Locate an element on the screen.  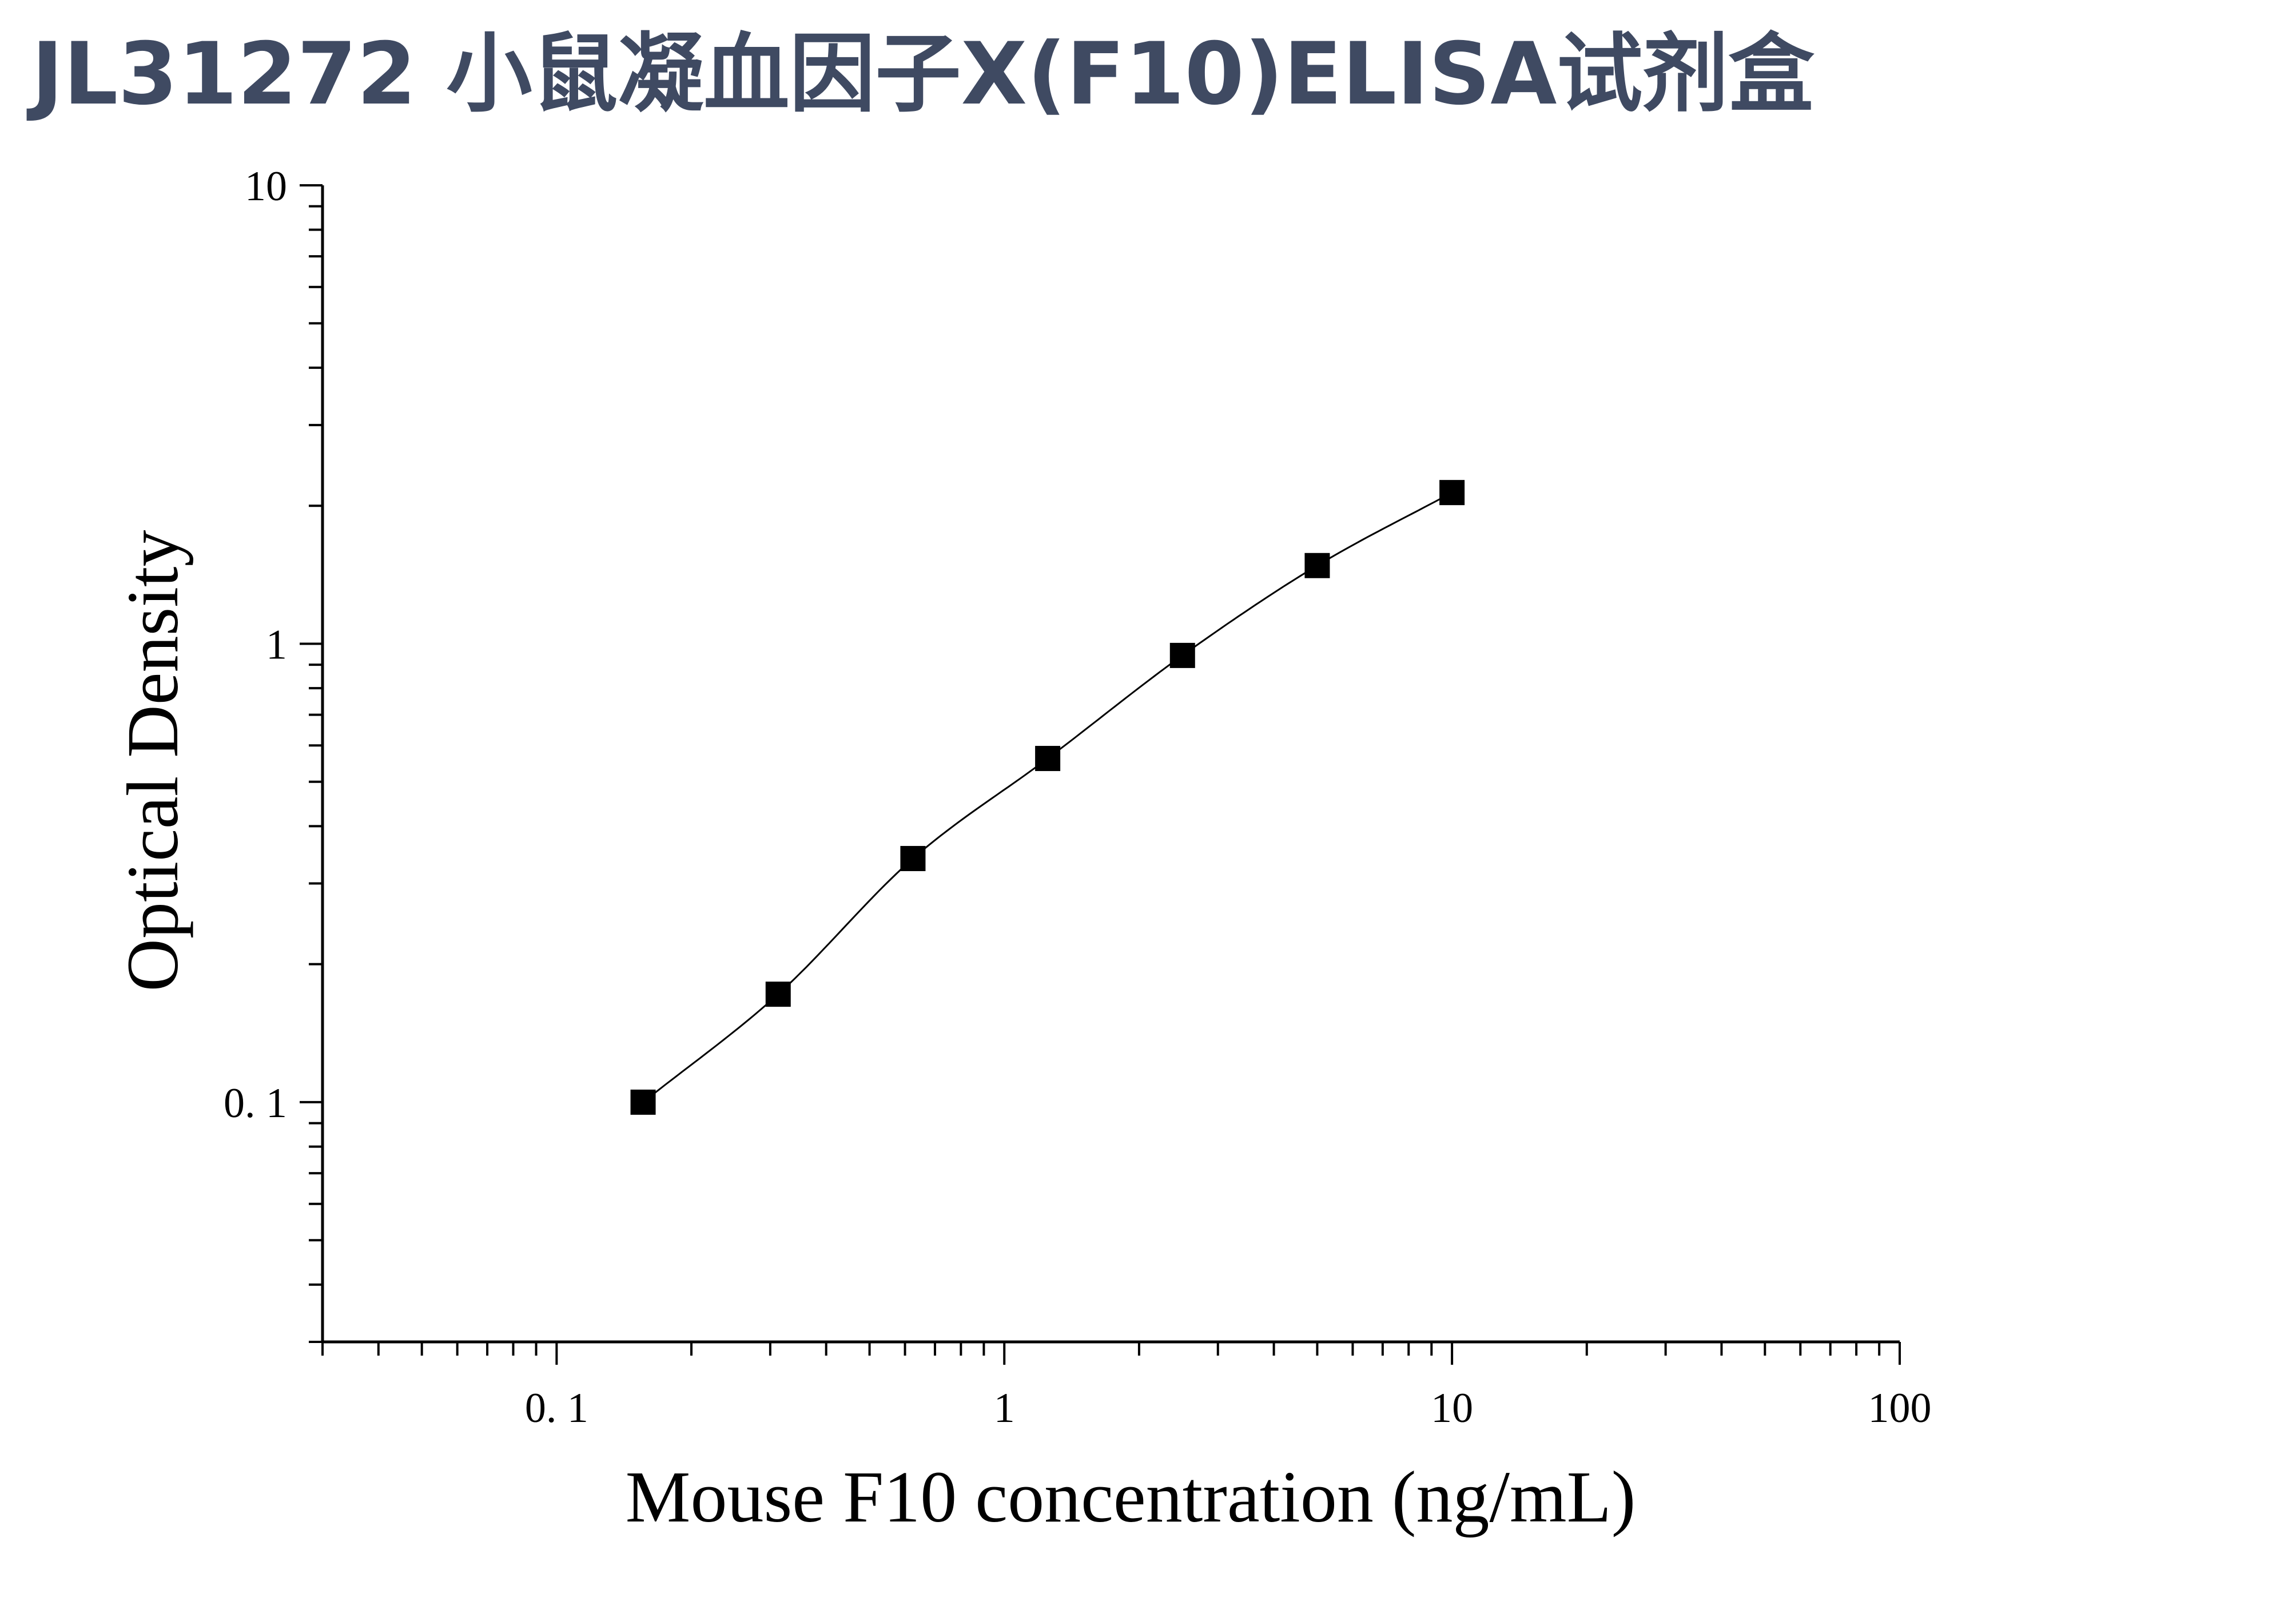
x-tick-label: 1 is located at coordinates (1005, 1408).